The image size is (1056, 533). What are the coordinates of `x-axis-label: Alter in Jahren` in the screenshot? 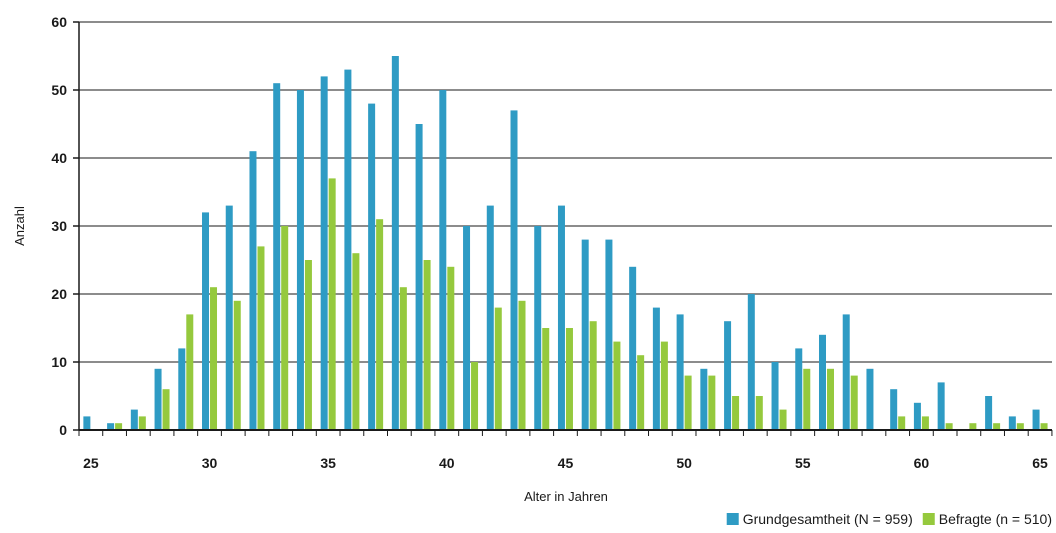 It's located at (566, 496).